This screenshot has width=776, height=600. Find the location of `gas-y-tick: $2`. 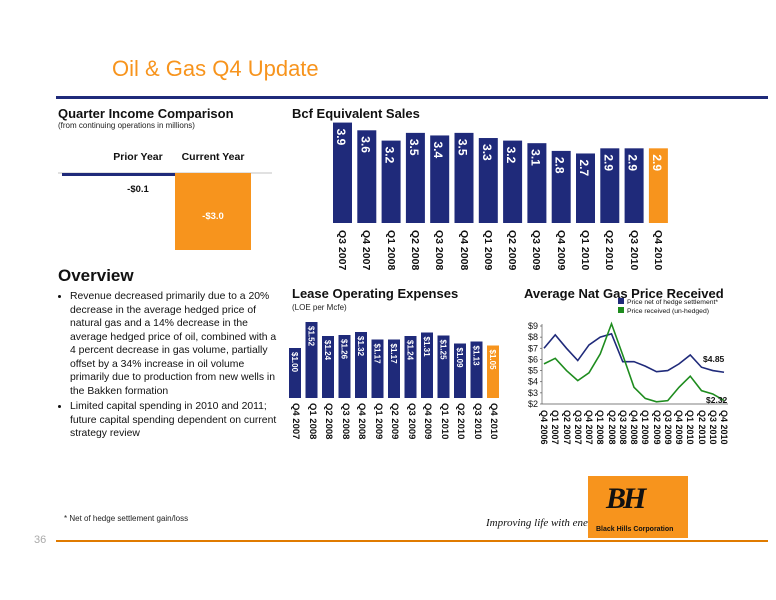

gas-y-tick: $2 is located at coordinates (533, 404).